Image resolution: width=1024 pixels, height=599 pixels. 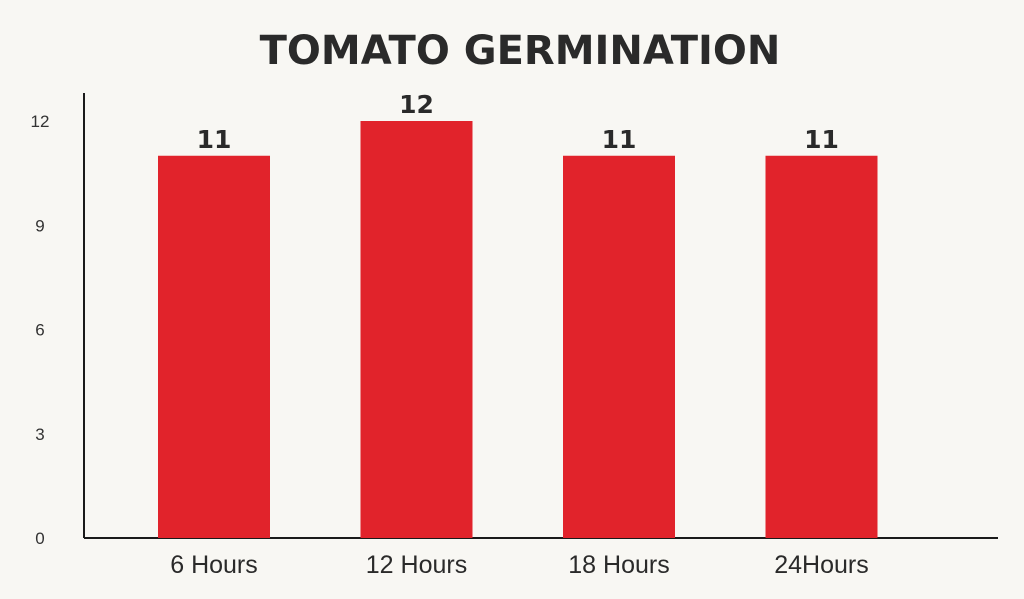 I want to click on y-tick-label: 6, so click(x=39, y=330).